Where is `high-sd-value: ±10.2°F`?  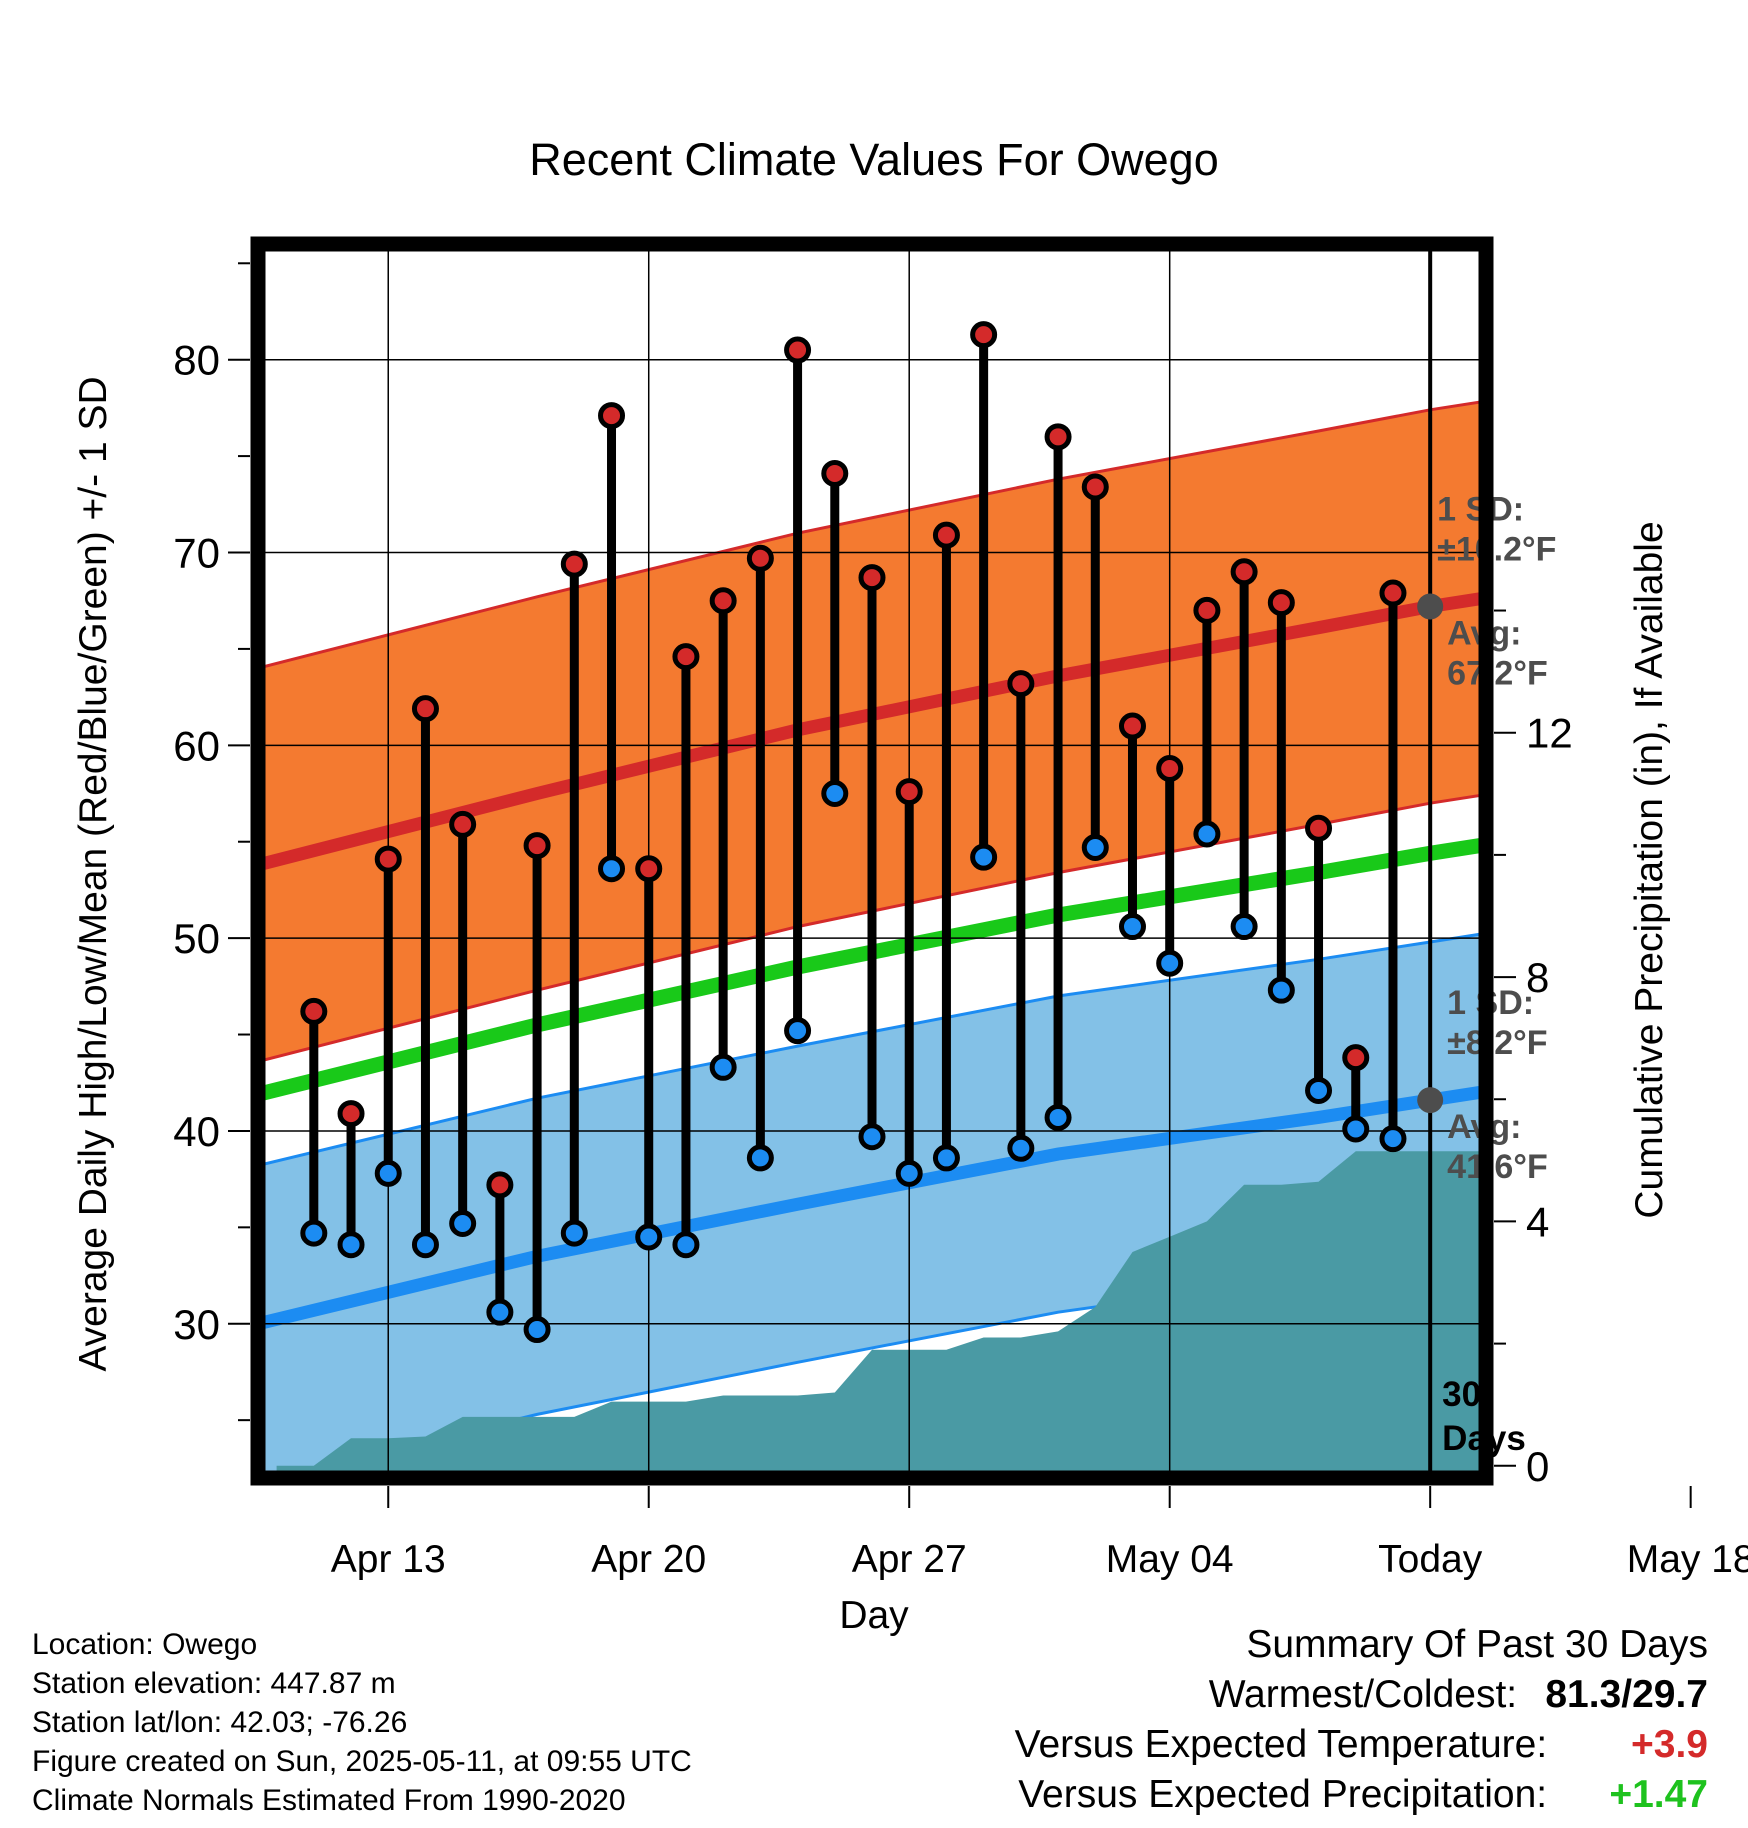
high-sd-value: ±10.2°F is located at coordinates (1496, 549).